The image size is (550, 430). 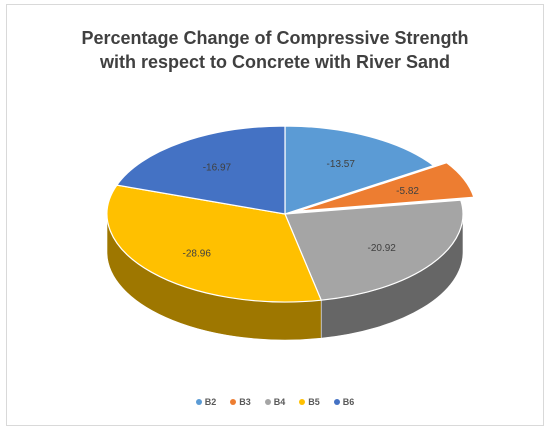 I want to click on legend-label: B5, so click(x=314, y=402).